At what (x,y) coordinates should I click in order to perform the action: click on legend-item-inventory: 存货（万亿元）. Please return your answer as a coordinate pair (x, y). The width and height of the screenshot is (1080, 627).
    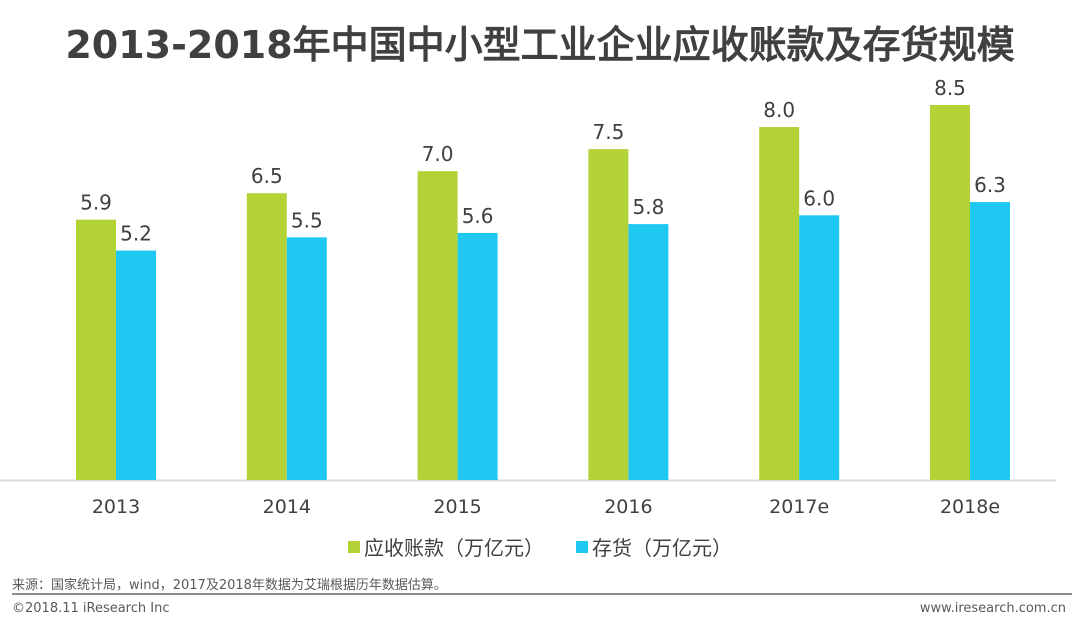
    Looking at the image, I should click on (654, 546).